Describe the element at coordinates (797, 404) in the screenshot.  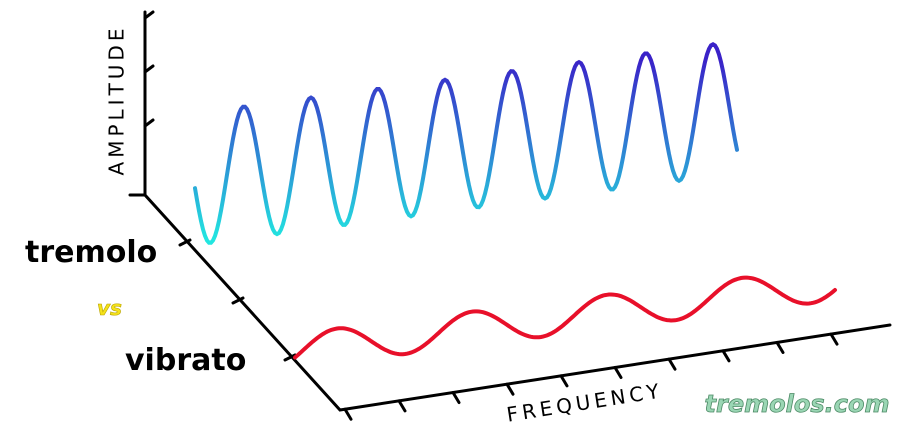
I see `watermark: tremolos.com` at that location.